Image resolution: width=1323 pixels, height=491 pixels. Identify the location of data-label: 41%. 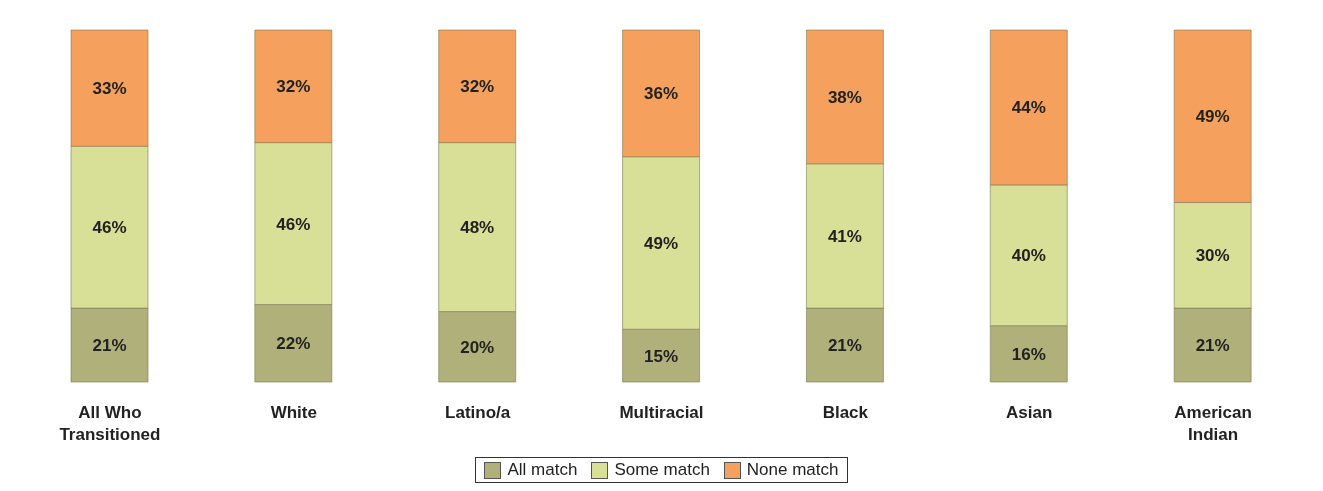
(844, 236).